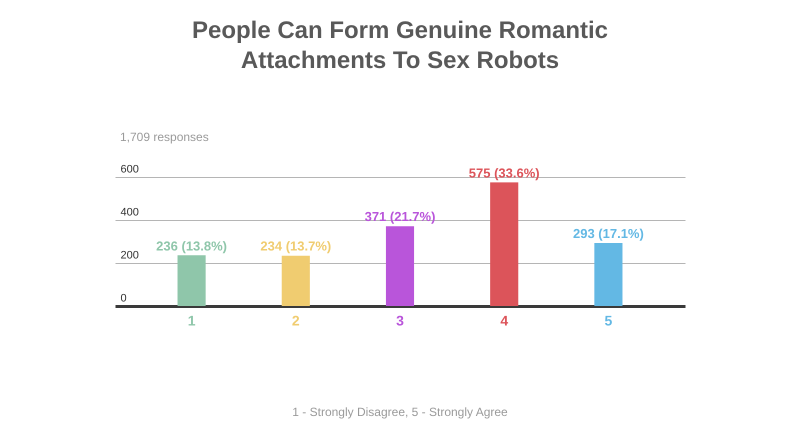 Image resolution: width=800 pixels, height=440 pixels. Describe the element at coordinates (296, 320) in the screenshot. I see `x-tick-label: 2` at that location.